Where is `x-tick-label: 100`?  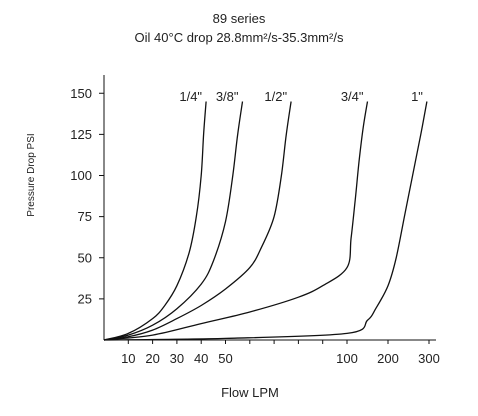
x-tick-label: 100 is located at coordinates (347, 358).